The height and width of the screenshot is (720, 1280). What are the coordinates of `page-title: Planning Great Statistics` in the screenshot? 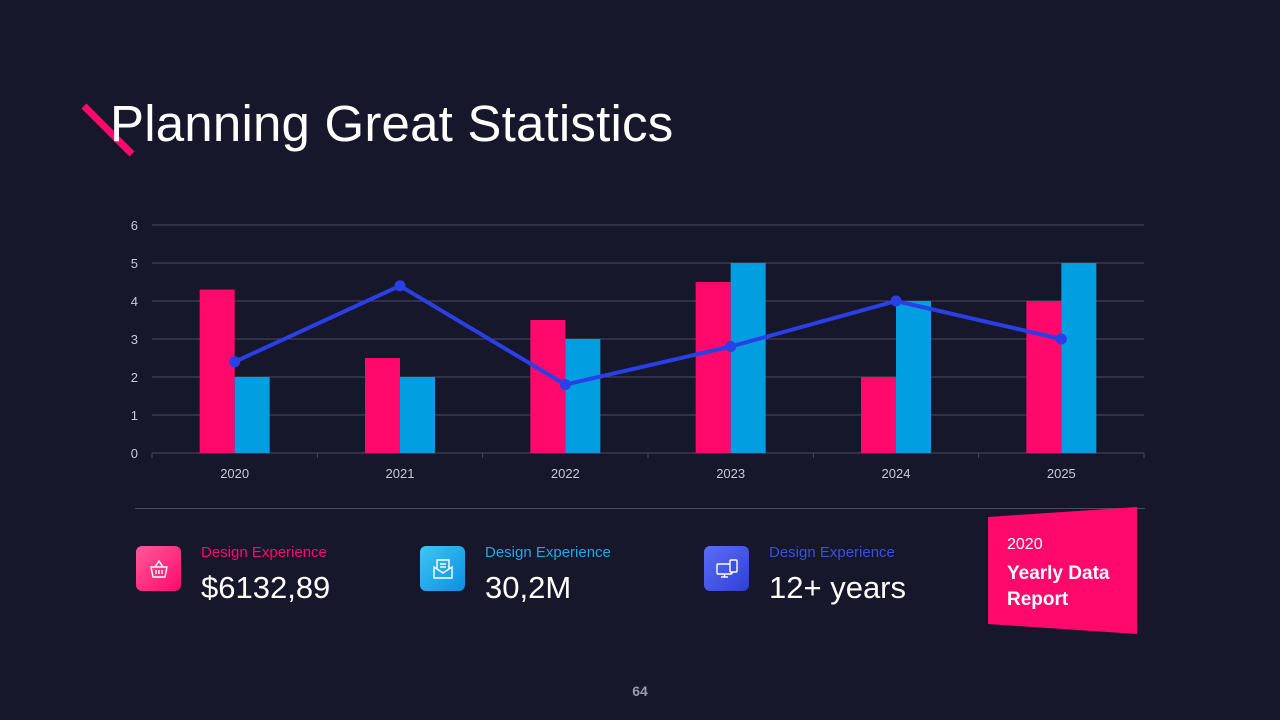 It's located at (392, 123).